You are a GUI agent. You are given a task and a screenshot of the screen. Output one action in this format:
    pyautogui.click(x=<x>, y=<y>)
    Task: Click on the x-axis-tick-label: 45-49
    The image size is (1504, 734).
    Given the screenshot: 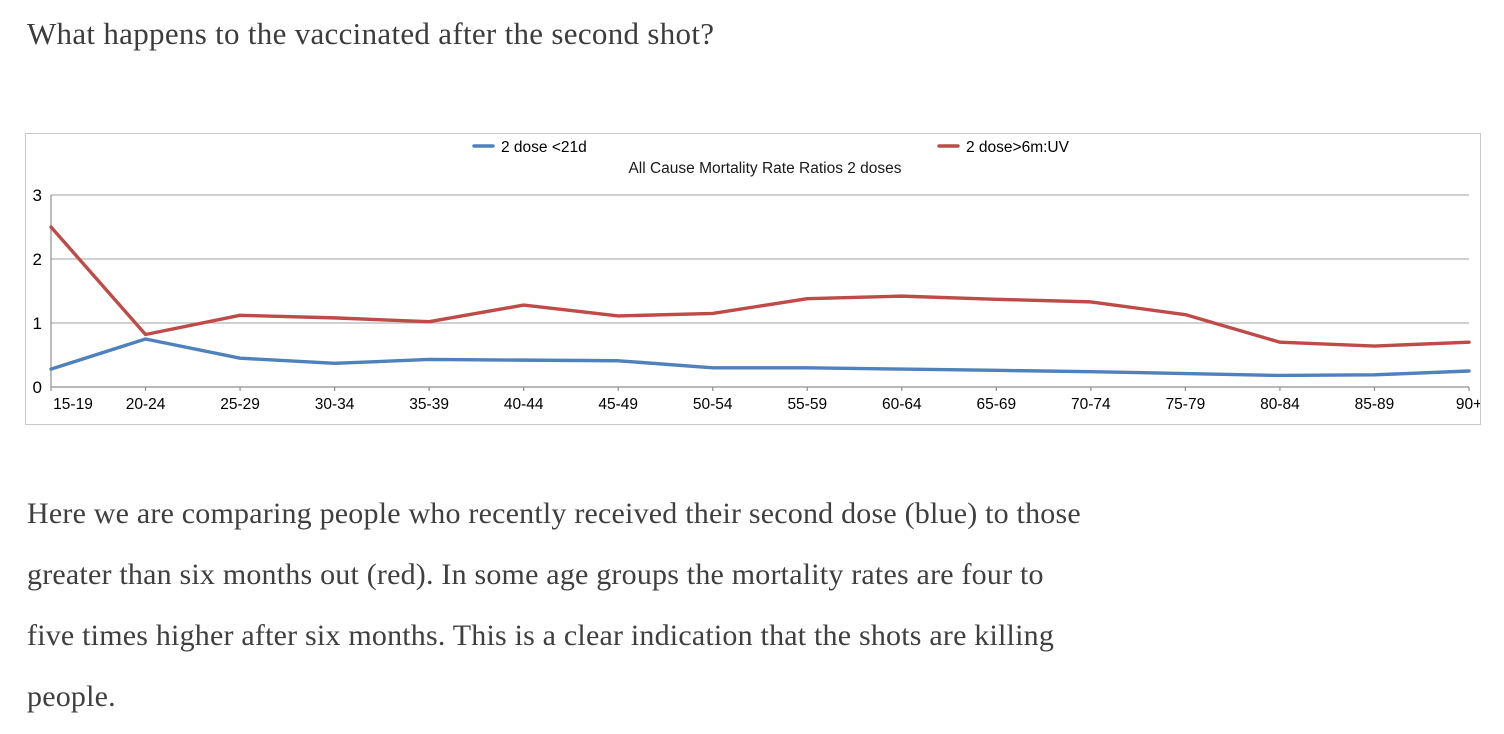 What is the action you would take?
    pyautogui.click(x=618, y=404)
    